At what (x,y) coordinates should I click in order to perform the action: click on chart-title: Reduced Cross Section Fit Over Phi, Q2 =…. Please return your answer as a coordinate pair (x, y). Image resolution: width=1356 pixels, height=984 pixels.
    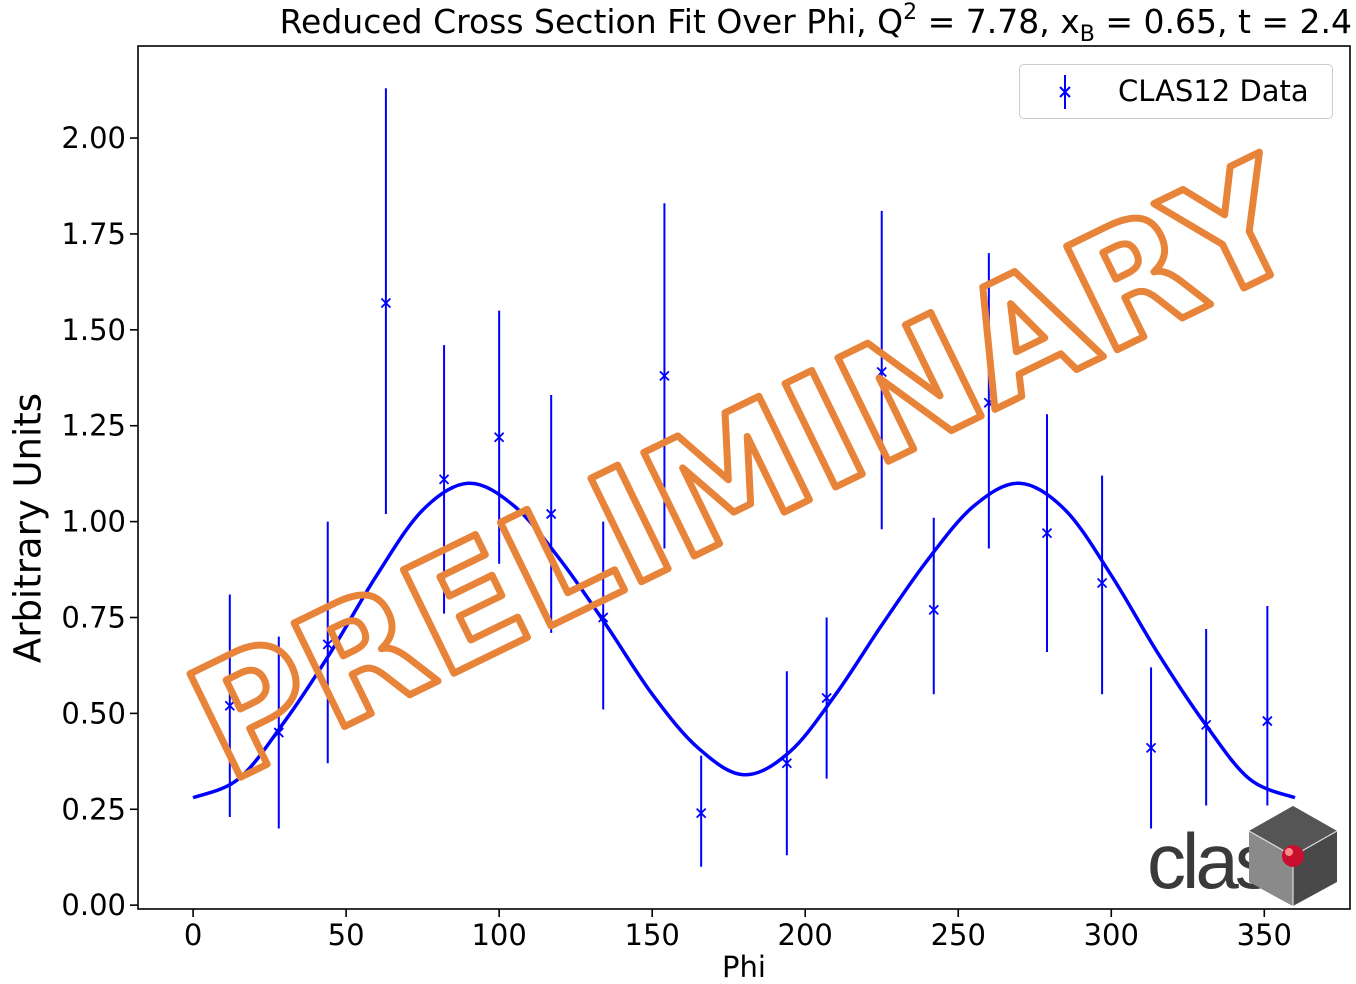
    Looking at the image, I should click on (815, 23).